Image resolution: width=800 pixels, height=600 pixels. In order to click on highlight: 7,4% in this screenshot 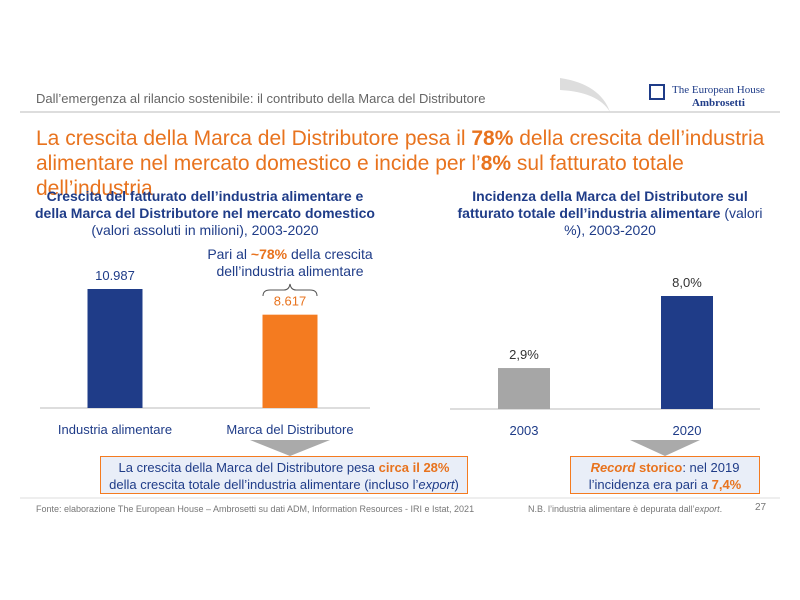, I will do `click(726, 484)`.